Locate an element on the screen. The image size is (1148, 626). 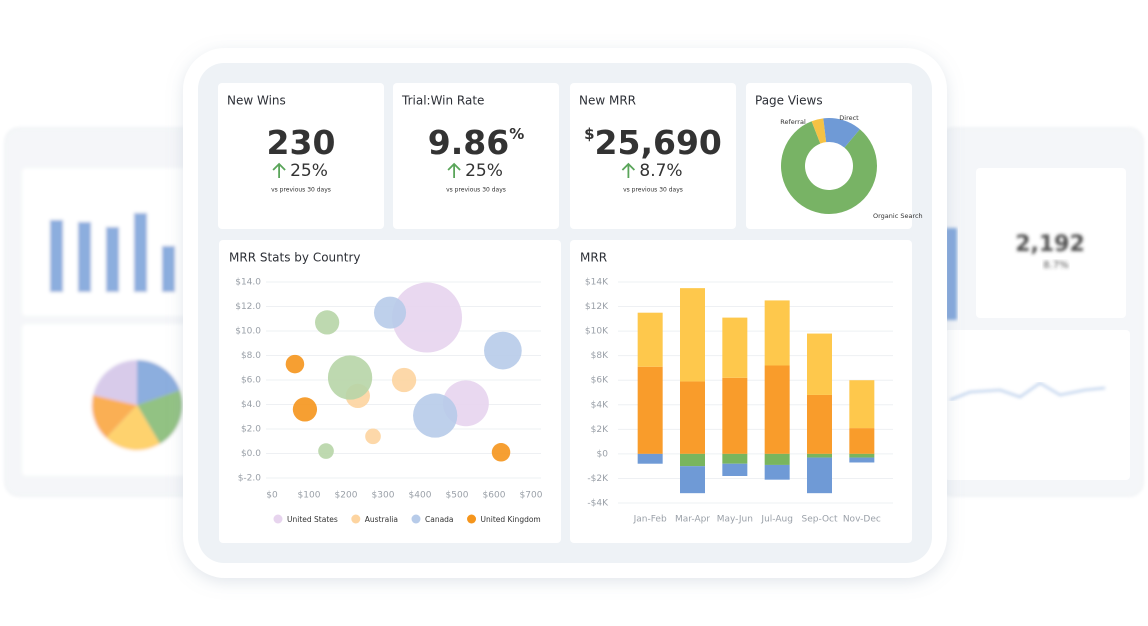
kpi-value: 230 is located at coordinates (301, 142).